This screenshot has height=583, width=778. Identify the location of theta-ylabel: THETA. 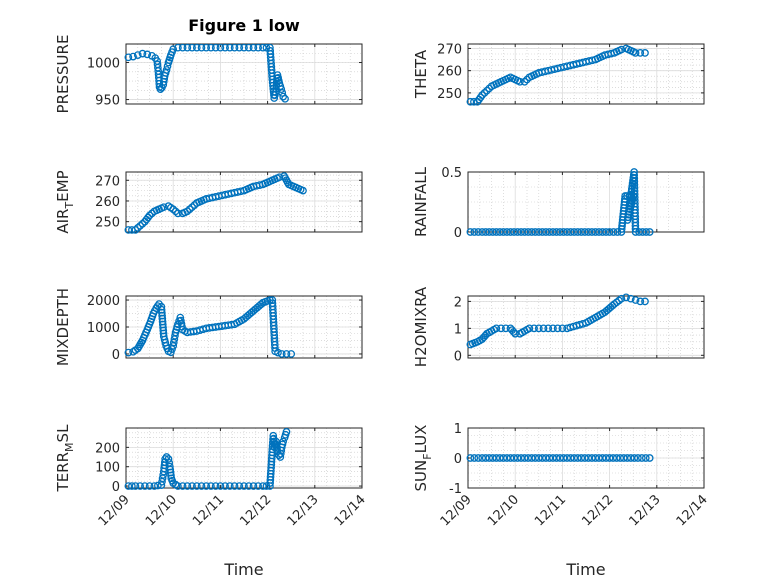
(421, 74).